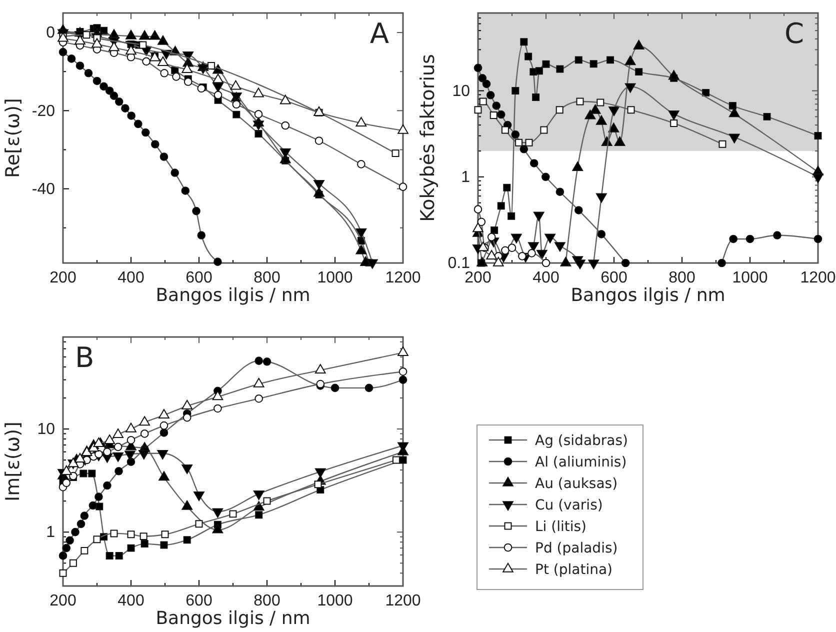 The image size is (836, 632). I want to click on y-tick-label: -40, so click(44, 189).